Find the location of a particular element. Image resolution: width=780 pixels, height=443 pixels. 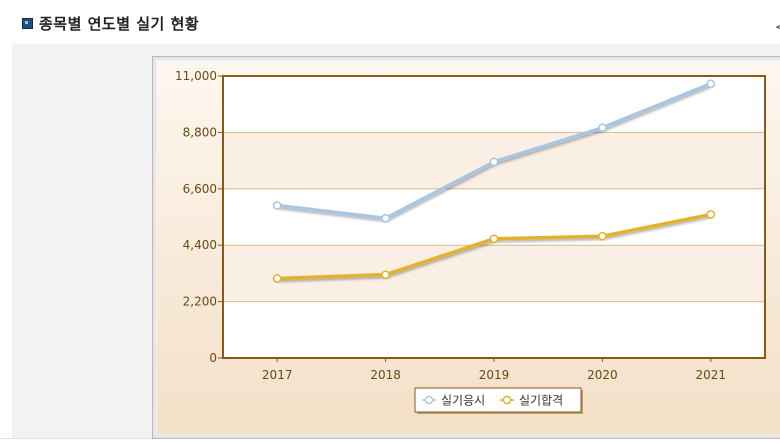

y-tick-label: 6,600 is located at coordinates (200, 189).